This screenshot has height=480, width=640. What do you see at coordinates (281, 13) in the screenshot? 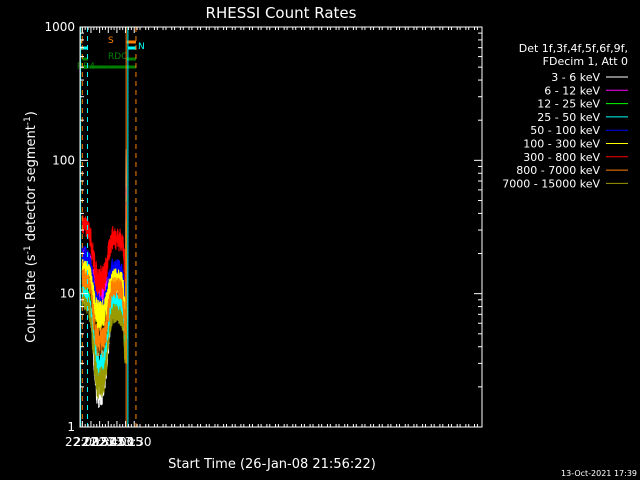
I see `chart-title: RHESSI Count Rates` at bounding box center [281, 13].